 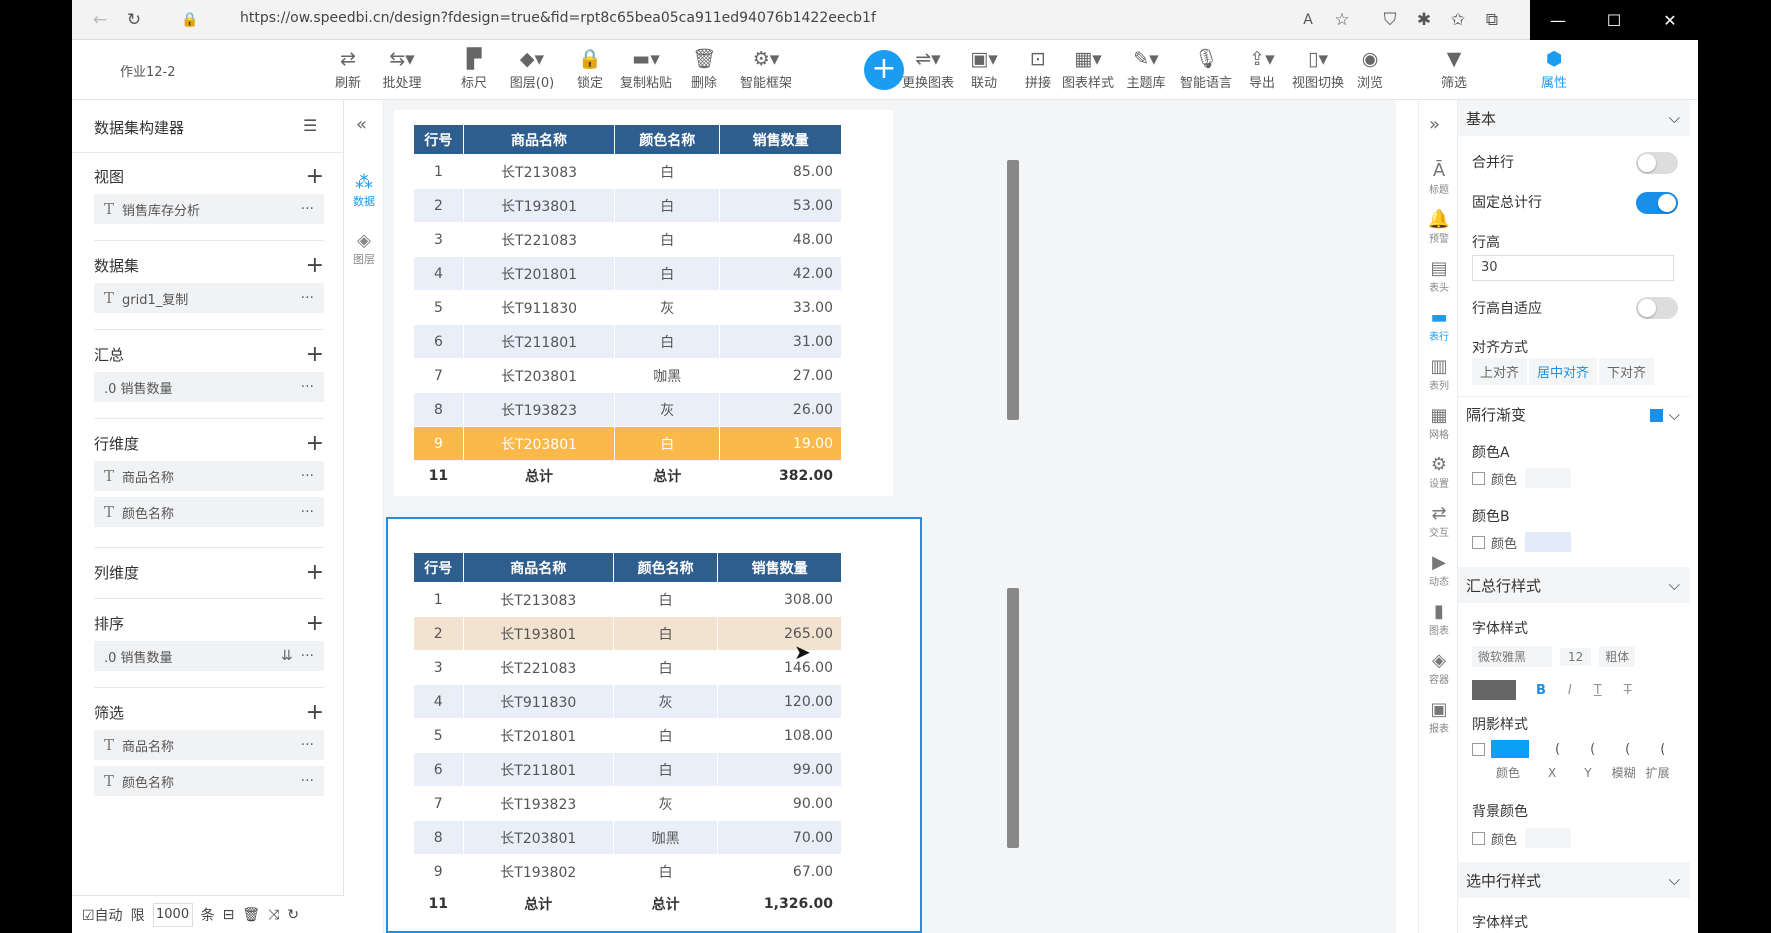 I want to click on table-row: 5 长T201801 白 108.00, so click(x=627, y=735).